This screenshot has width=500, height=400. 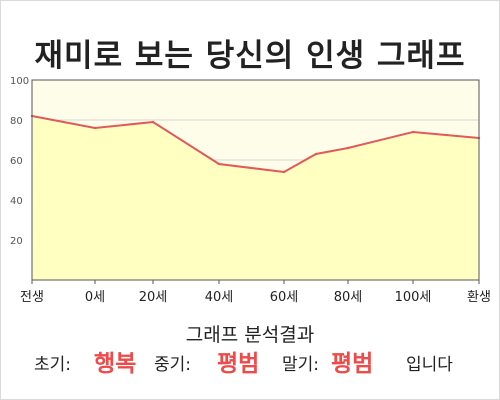 What do you see at coordinates (238, 364) in the screenshot?
I see `mid-value: 평범` at bounding box center [238, 364].